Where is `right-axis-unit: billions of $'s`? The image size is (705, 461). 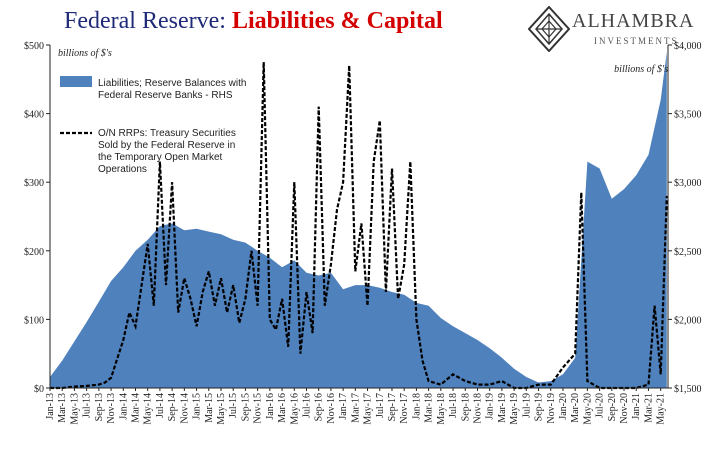
right-axis-unit: billions of $'s is located at coordinates (641, 69).